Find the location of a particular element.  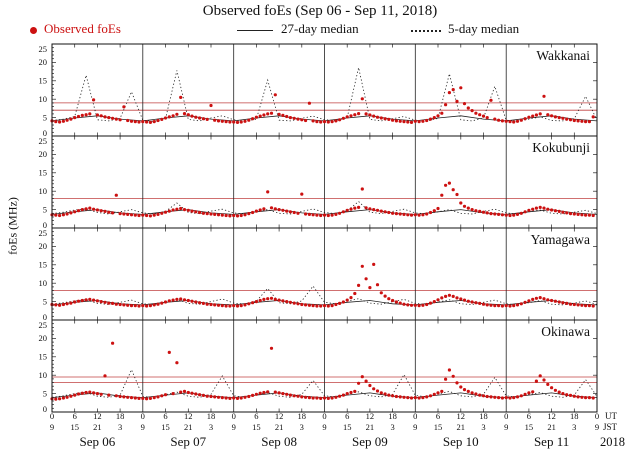

svg-text: Sep 06 is located at coordinates (98, 441).